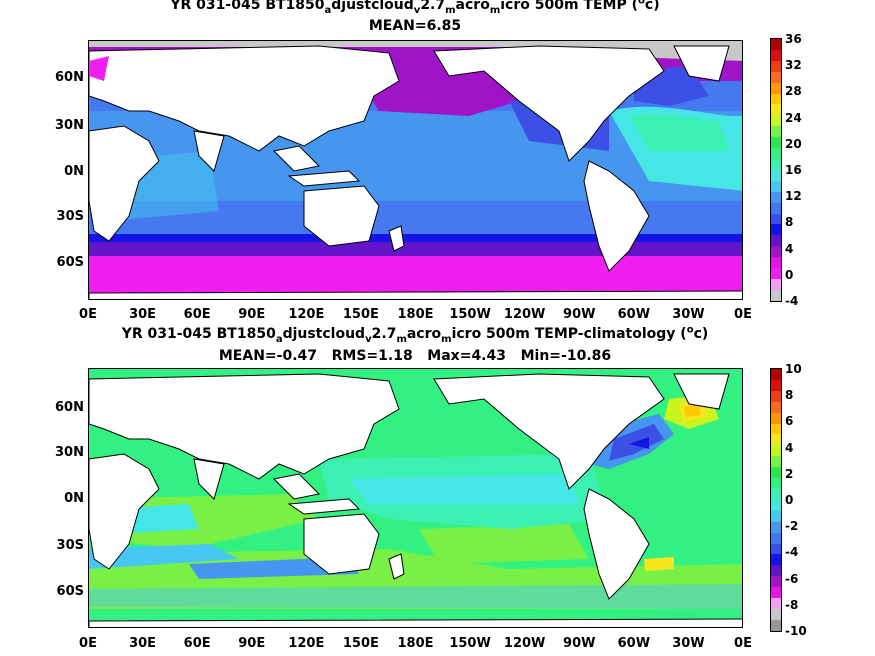 The width and height of the screenshot is (875, 656). I want to click on top-lat-label: 0N, so click(74, 171).